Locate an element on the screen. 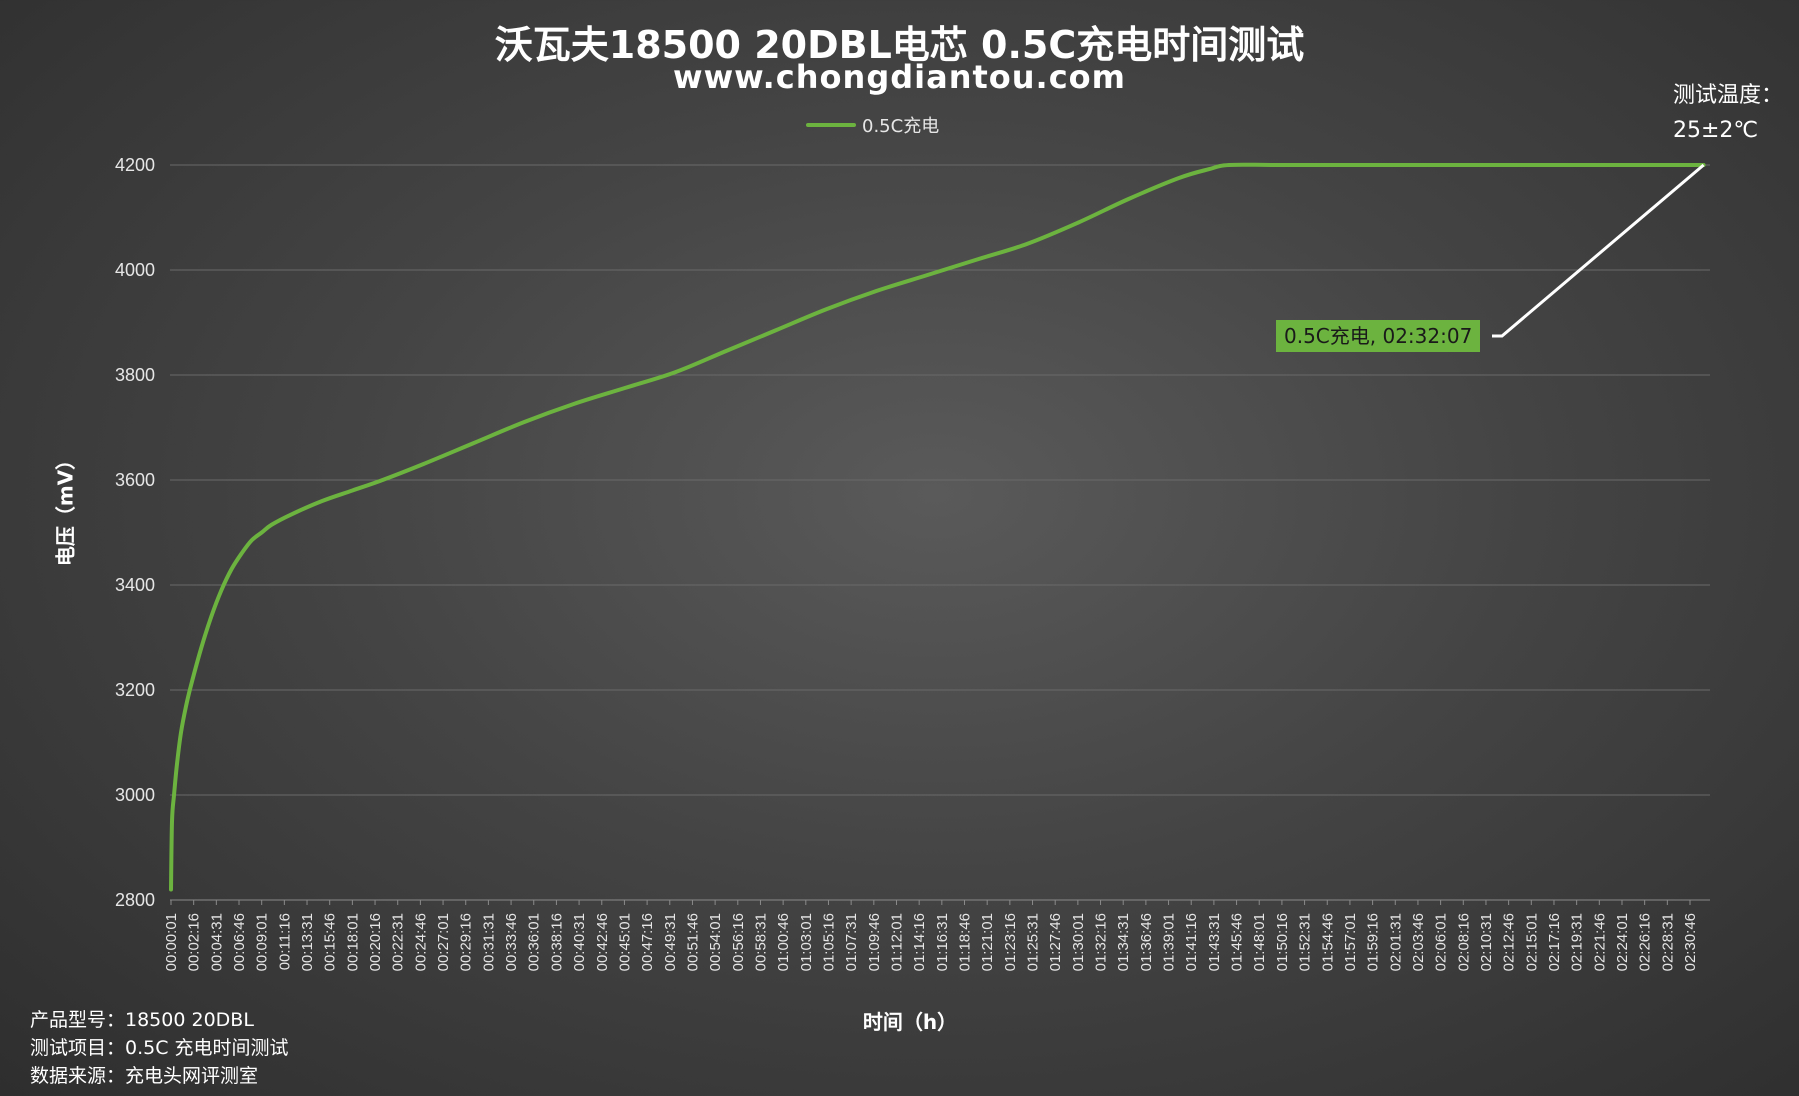 This screenshot has height=1096, width=1799. x-tick-label: 01:12:01 is located at coordinates (896, 942).